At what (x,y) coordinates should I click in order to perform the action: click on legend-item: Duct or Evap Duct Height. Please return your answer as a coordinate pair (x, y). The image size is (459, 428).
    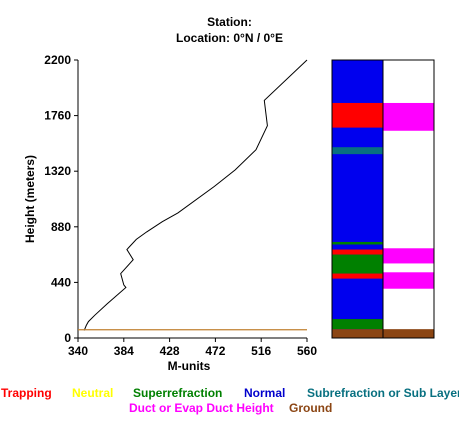
    Looking at the image, I should click on (201, 408).